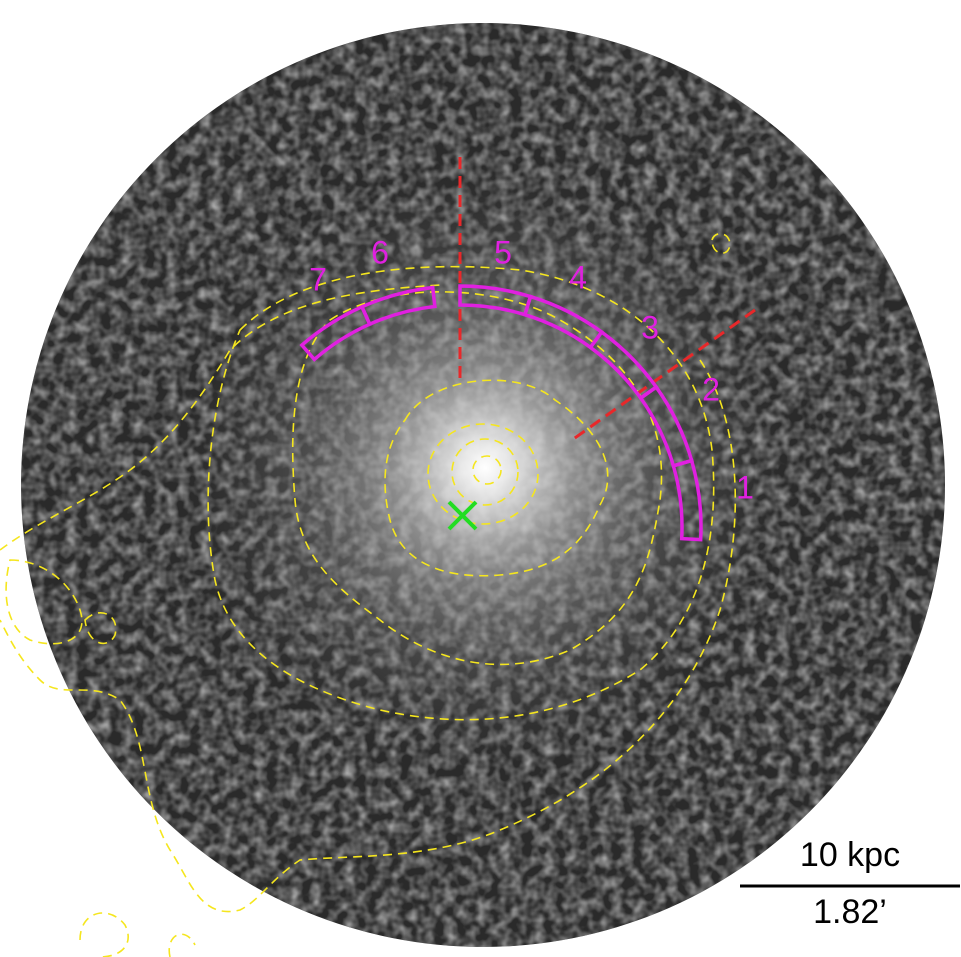  What do you see at coordinates (462, 515) in the screenshot?
I see `center-marker` at bounding box center [462, 515].